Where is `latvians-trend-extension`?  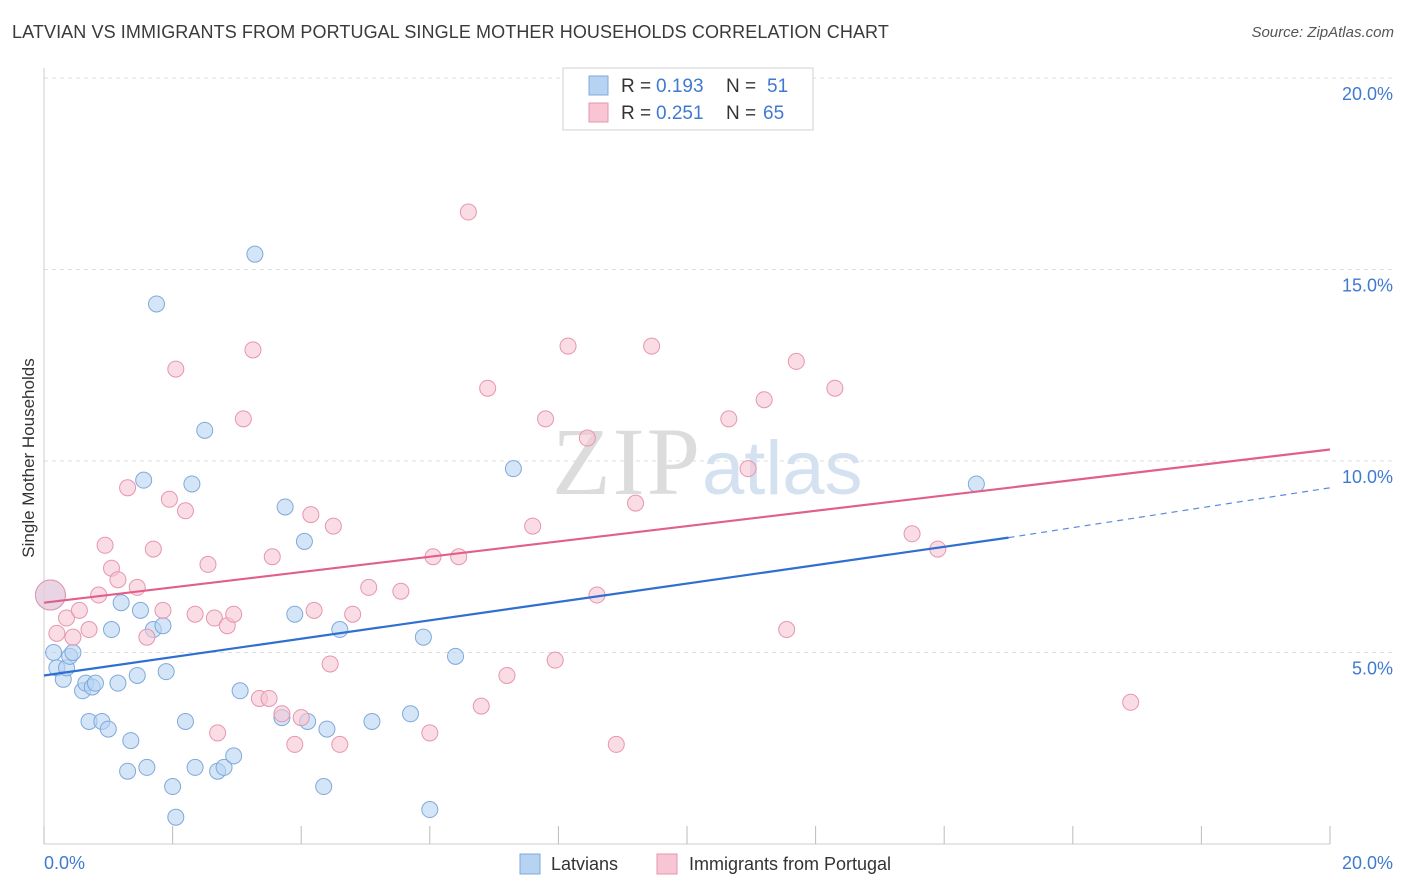 latvians-trend-extension is located at coordinates (1169, 513).